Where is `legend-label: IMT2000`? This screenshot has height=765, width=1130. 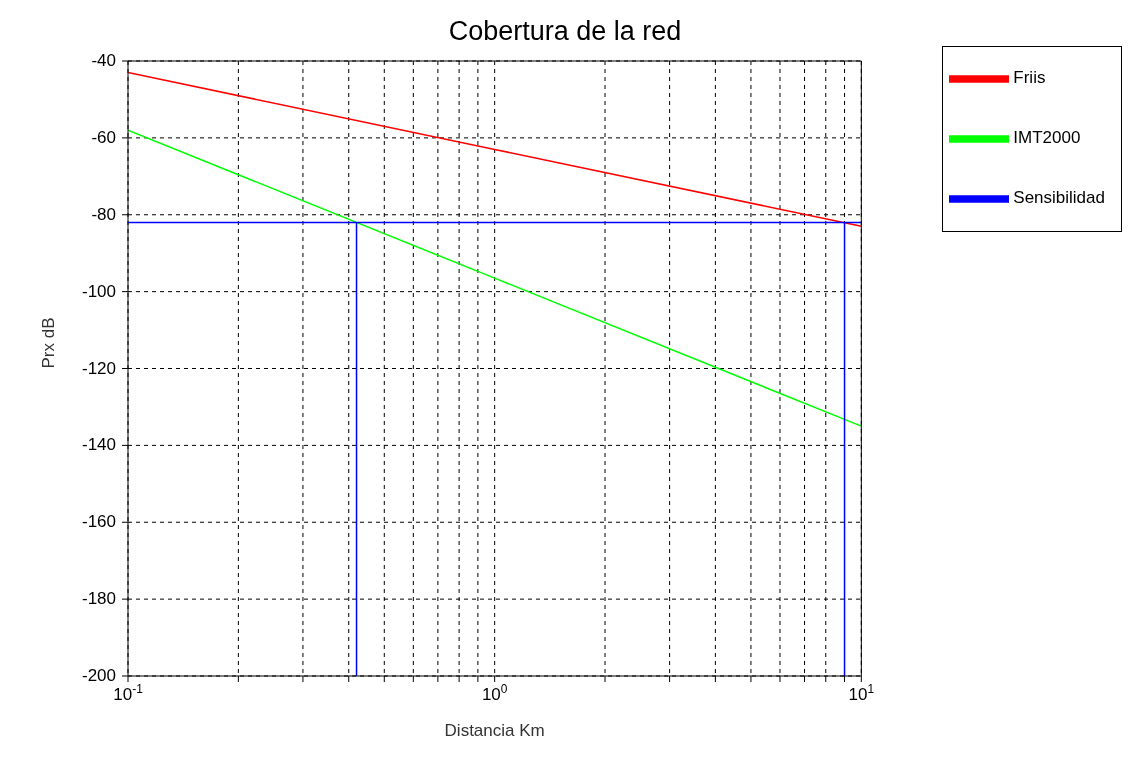
legend-label: IMT2000 is located at coordinates (1047, 138).